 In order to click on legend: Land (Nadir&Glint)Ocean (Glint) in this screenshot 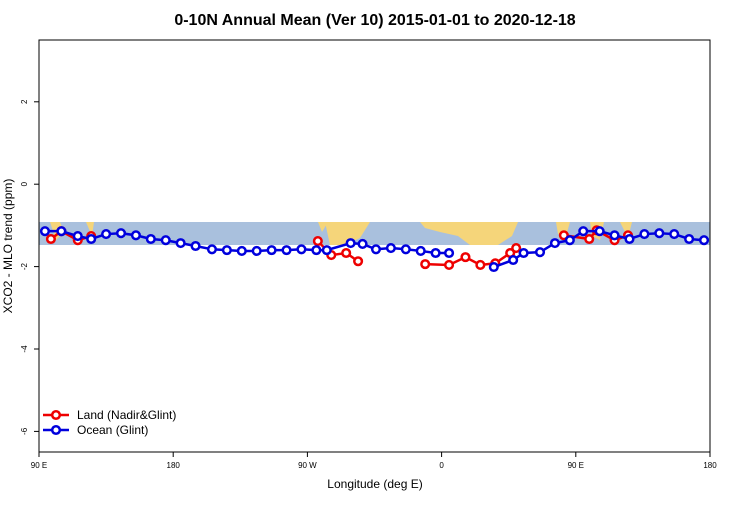, I will do `click(109, 422)`.